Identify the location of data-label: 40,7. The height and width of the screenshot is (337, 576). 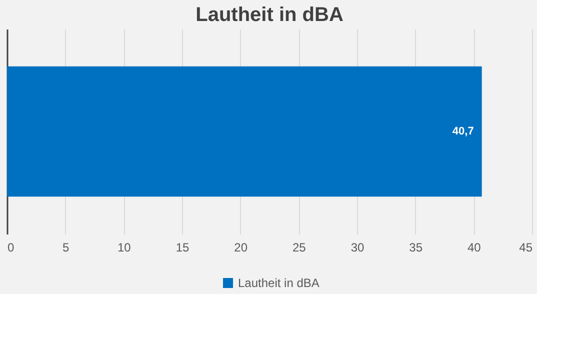
(463, 132).